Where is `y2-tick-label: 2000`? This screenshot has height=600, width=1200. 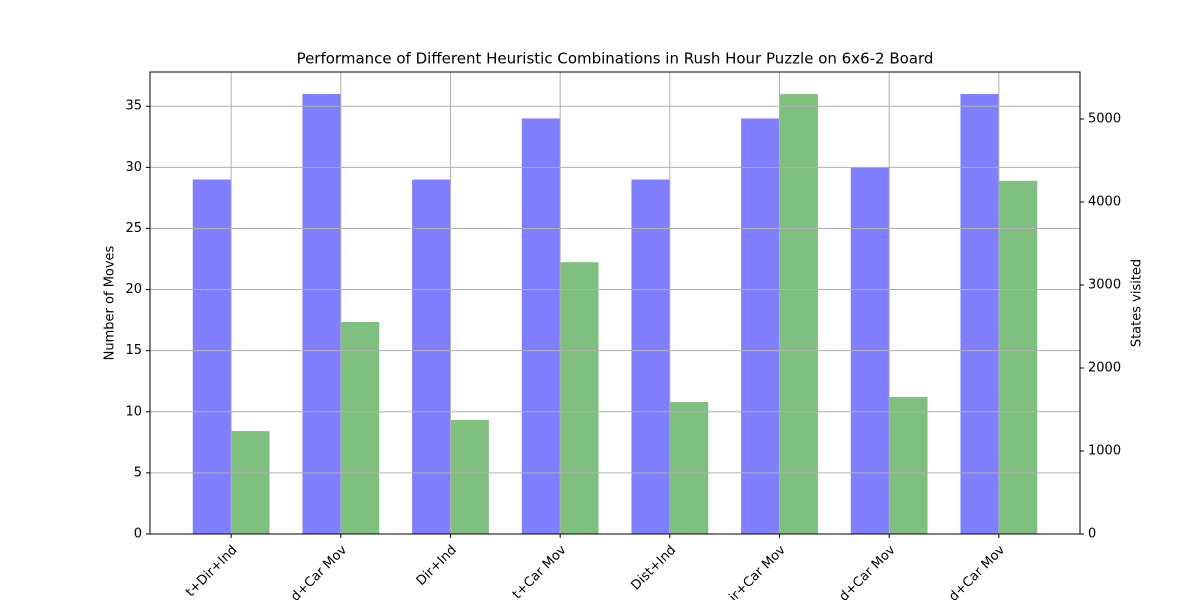 y2-tick-label: 2000 is located at coordinates (1104, 367).